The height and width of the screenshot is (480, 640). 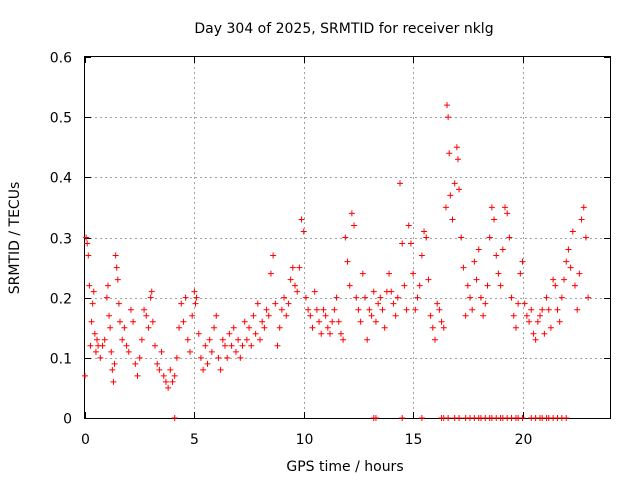 I want to click on y-tick-labels: 0 0.1 0.2 0.3 0.4 0.5 0.6, so click(x=61, y=239).